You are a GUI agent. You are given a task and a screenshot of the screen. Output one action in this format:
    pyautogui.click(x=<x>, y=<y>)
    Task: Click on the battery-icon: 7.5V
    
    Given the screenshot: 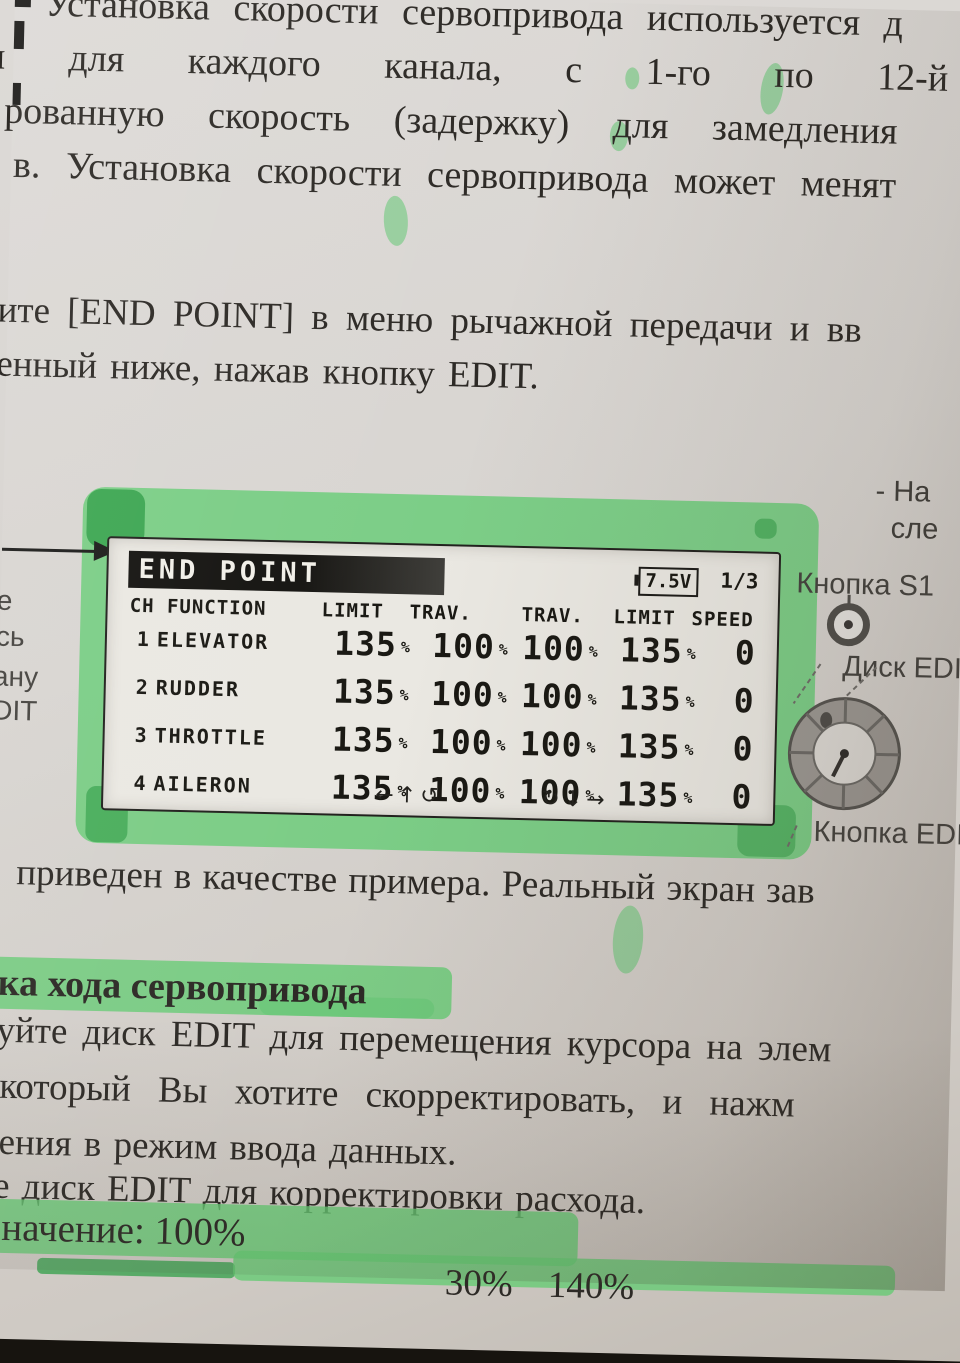 What is the action you would take?
    pyautogui.click(x=668, y=582)
    